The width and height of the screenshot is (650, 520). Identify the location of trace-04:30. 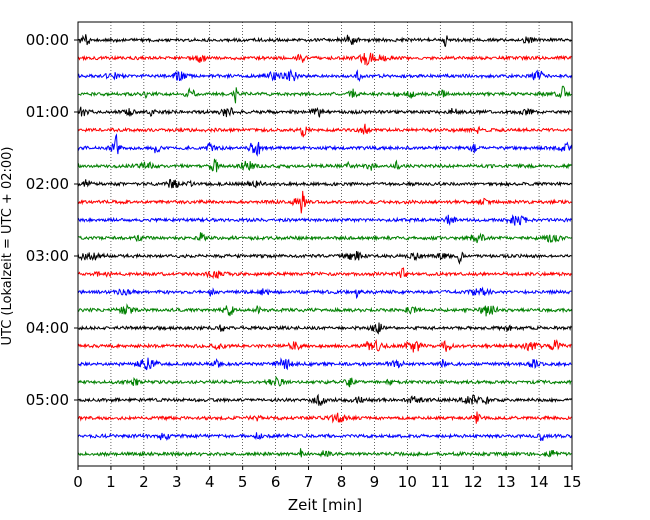
(324, 364).